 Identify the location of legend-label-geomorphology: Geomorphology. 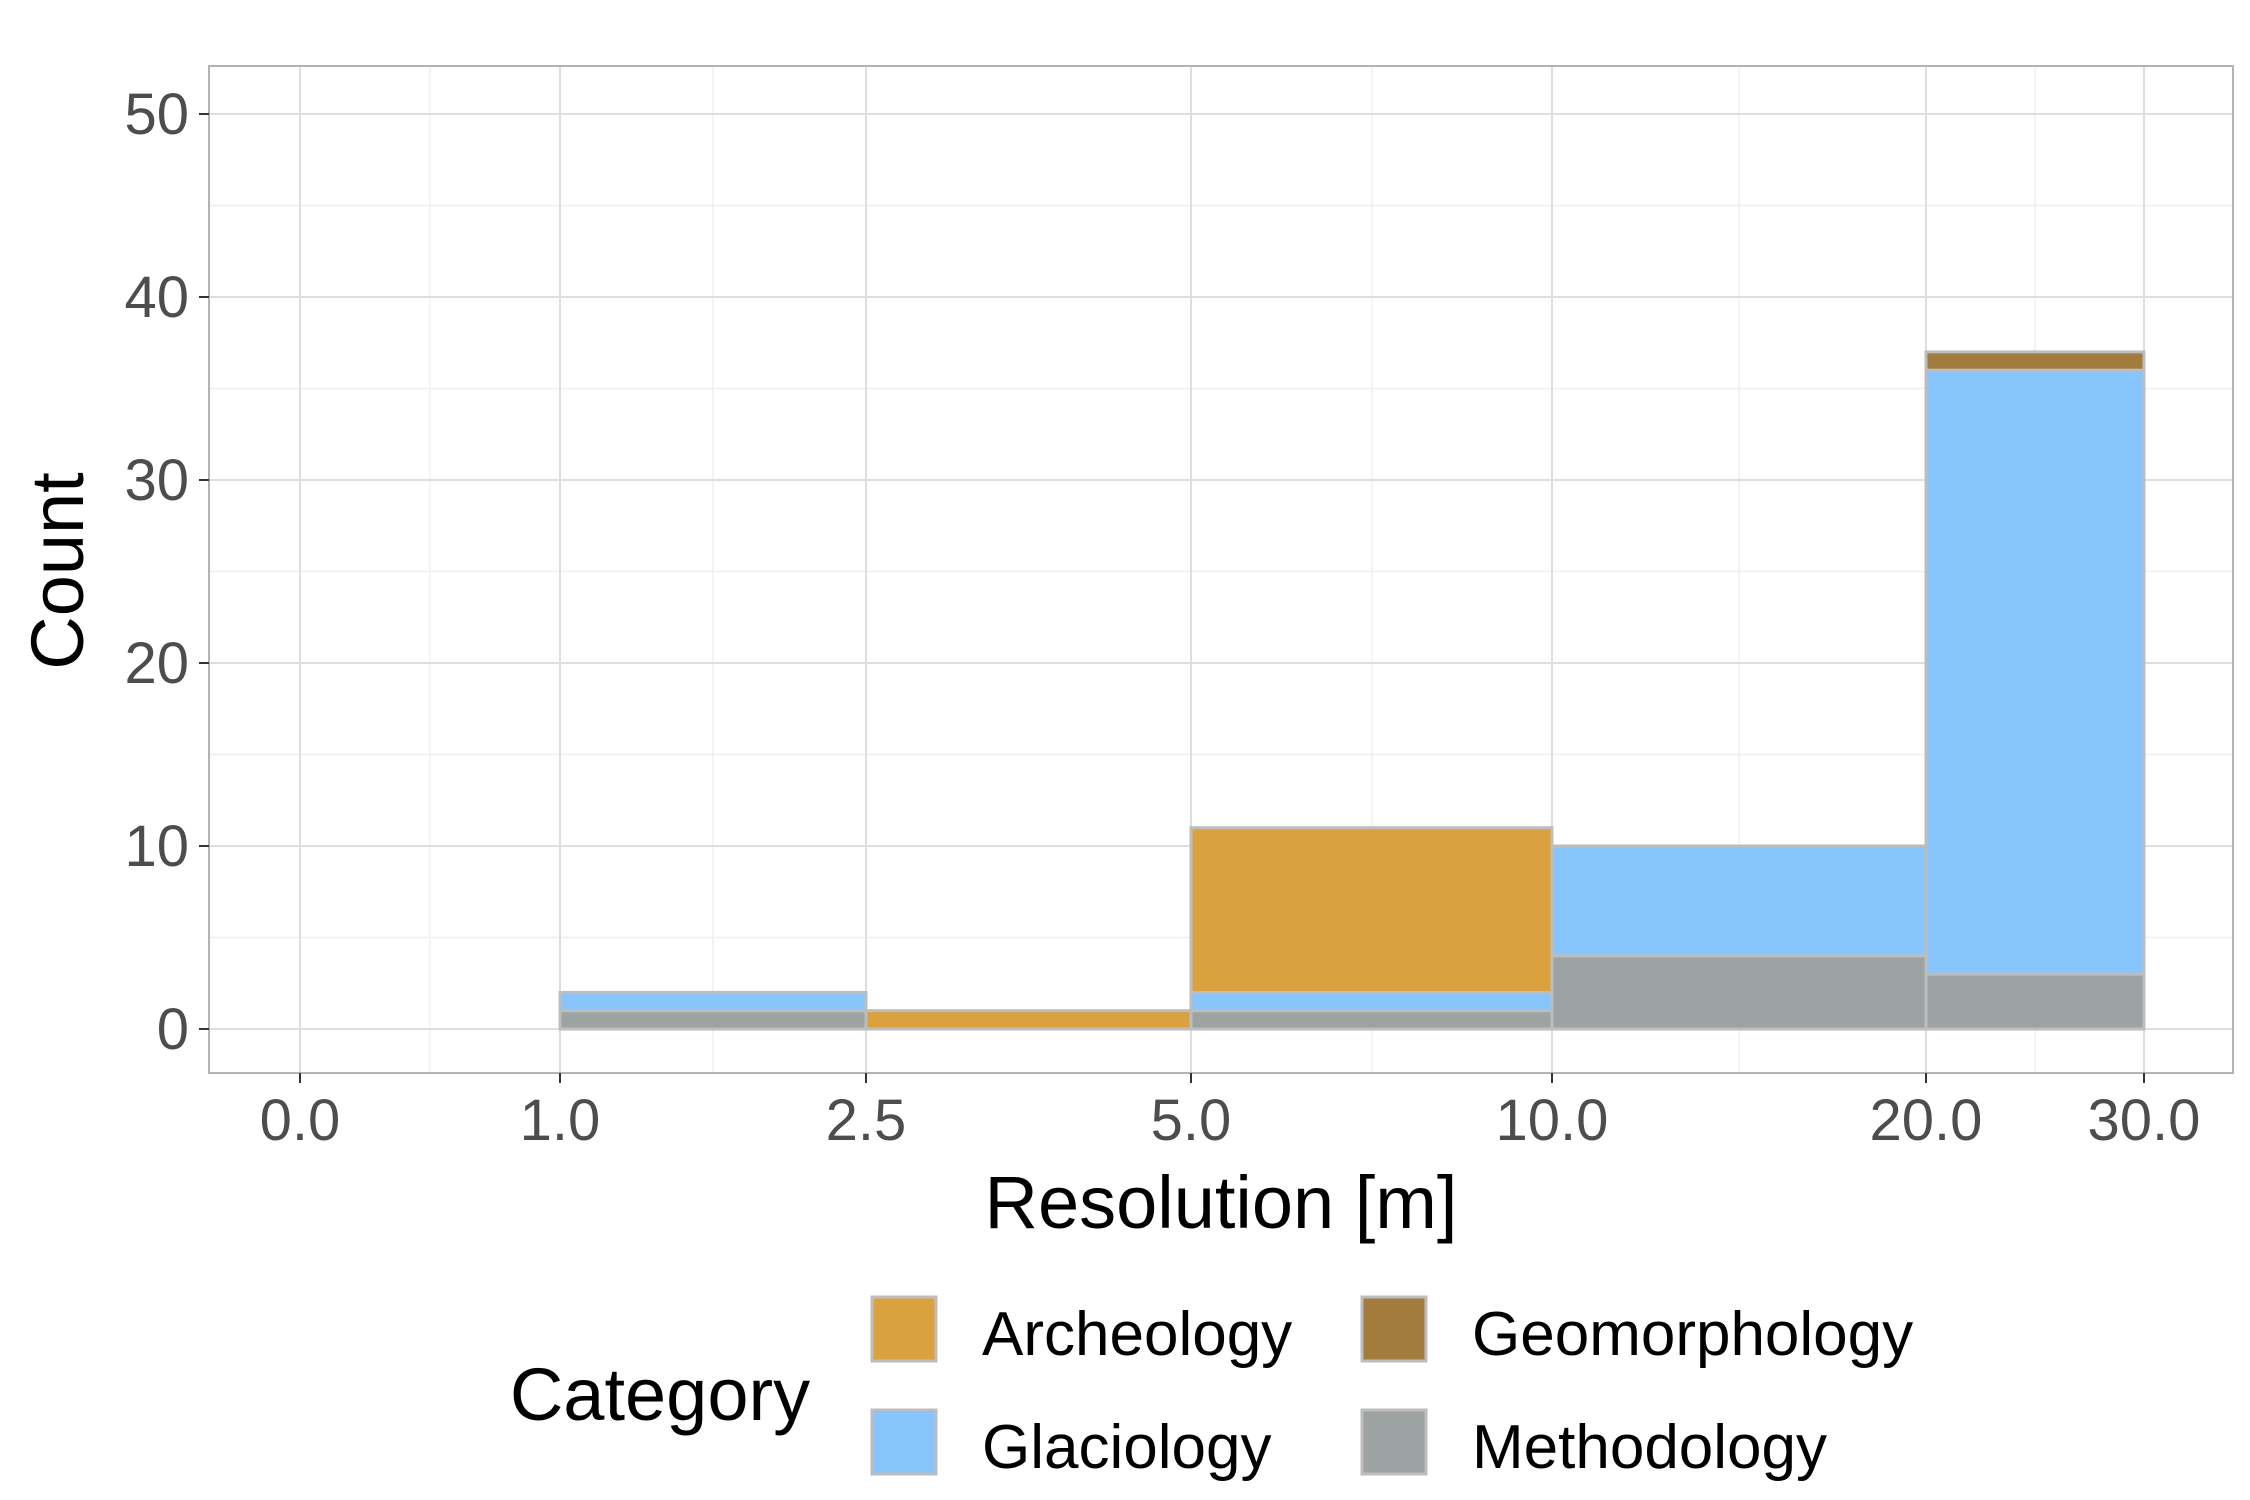
(1692, 1334).